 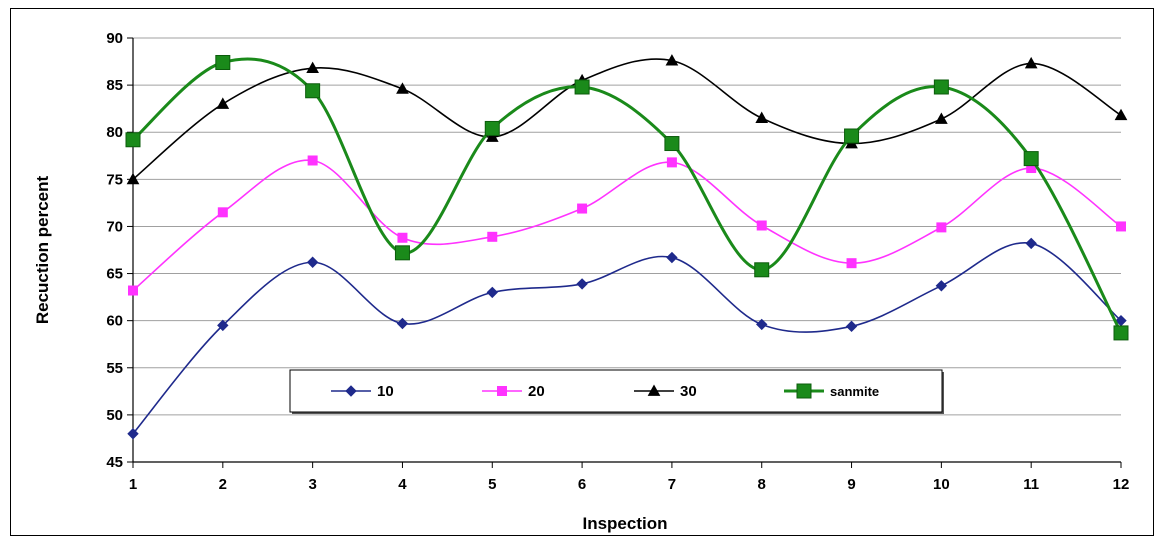 What do you see at coordinates (762, 484) in the screenshot?
I see `x-tick-label: 8` at bounding box center [762, 484].